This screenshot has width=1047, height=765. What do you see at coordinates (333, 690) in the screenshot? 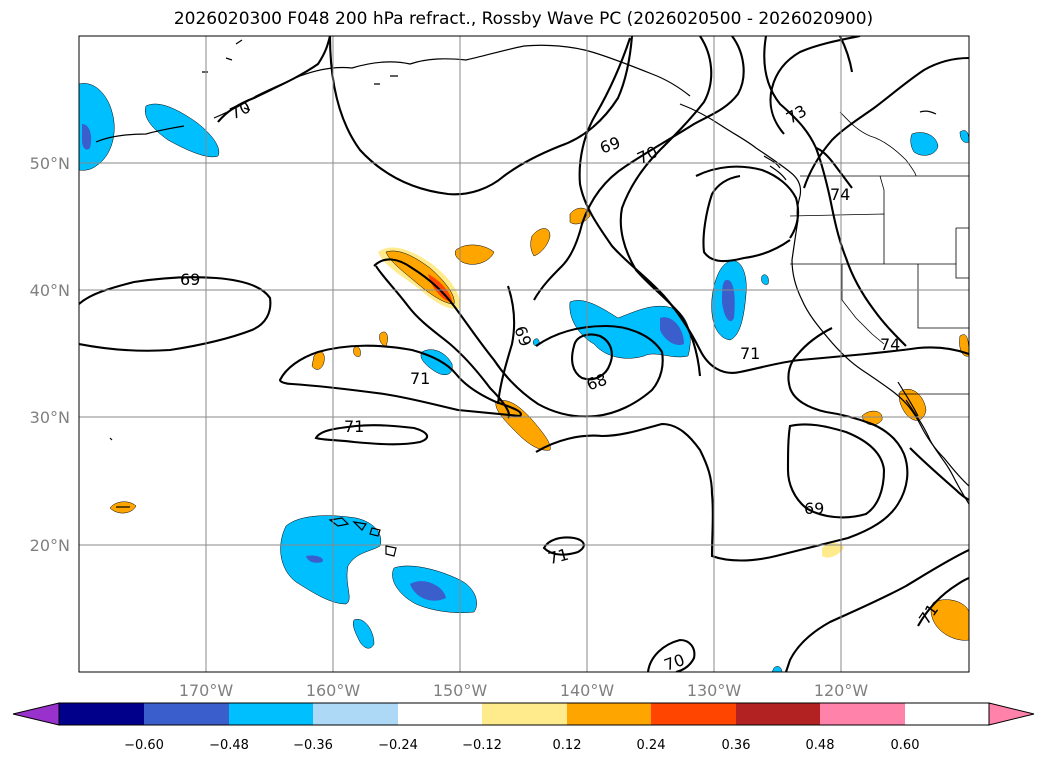
I see `lon-label: 160°W` at bounding box center [333, 690].